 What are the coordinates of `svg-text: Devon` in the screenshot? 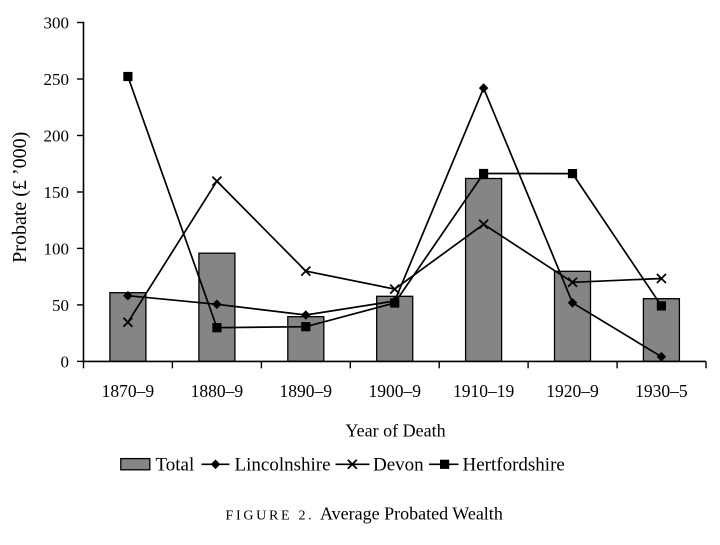 It's located at (398, 464).